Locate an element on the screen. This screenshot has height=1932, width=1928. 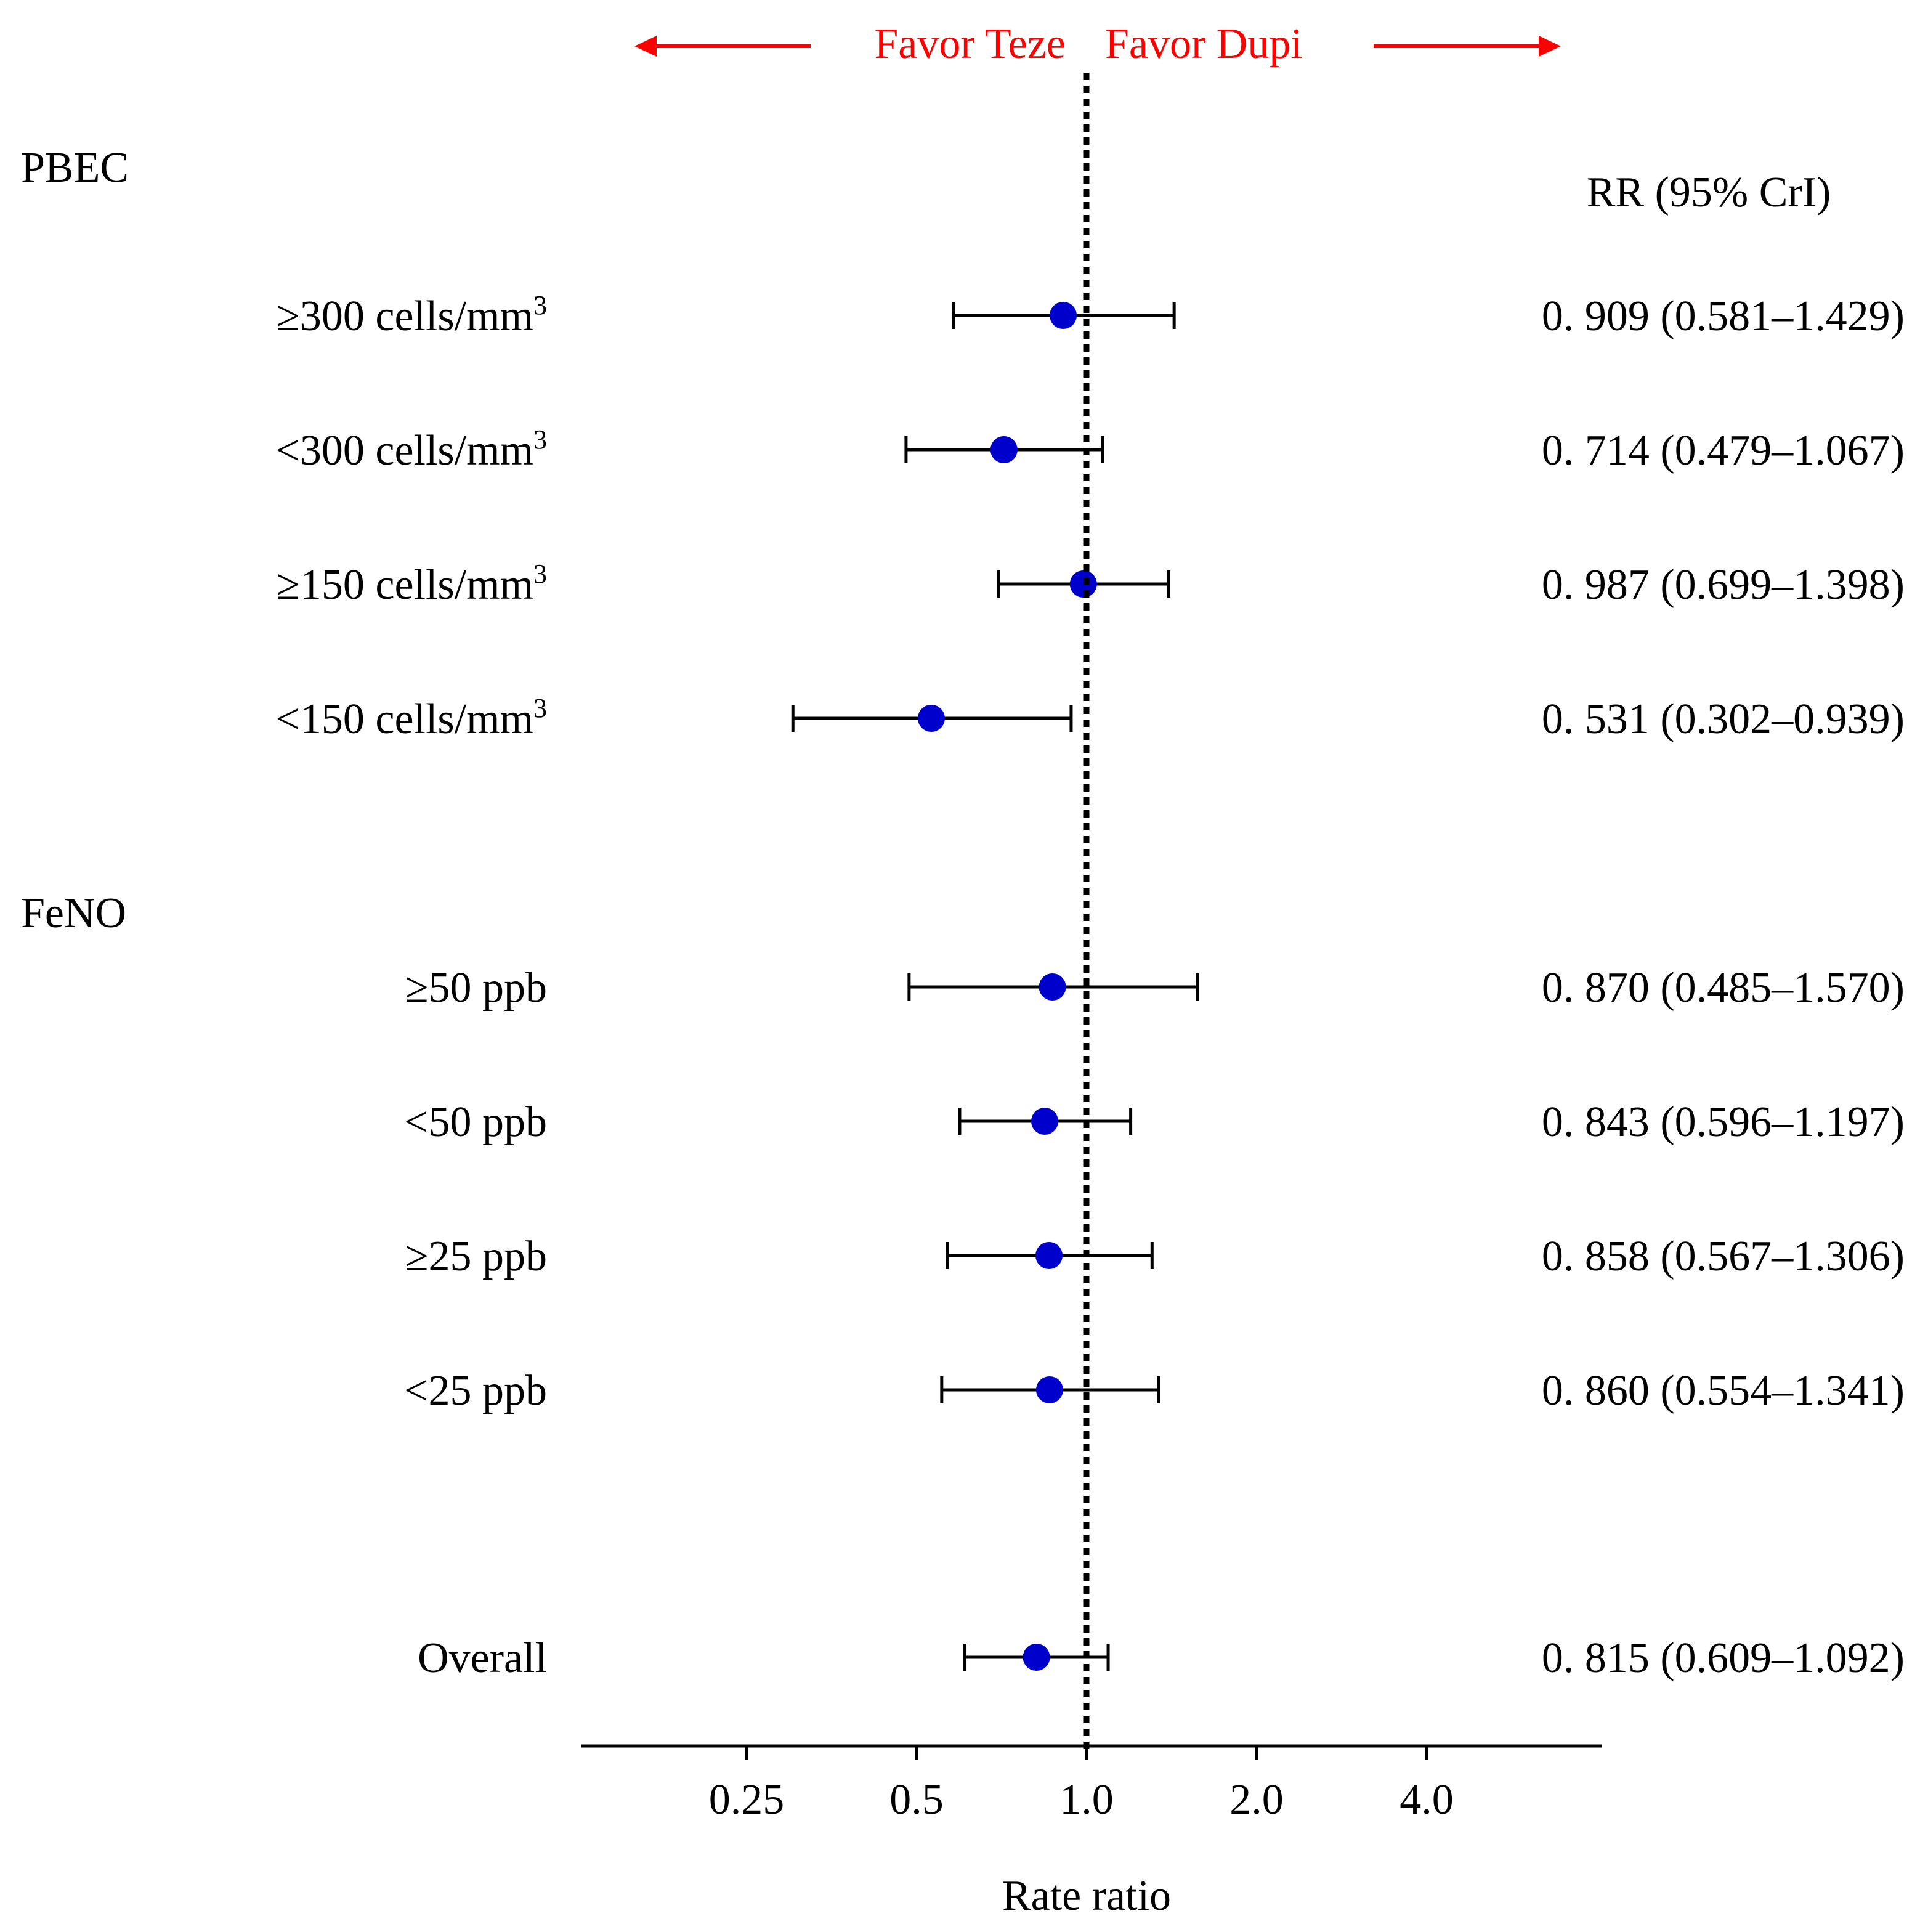
row-feno-3-label: ≥25 ppb is located at coordinates (476, 1256).